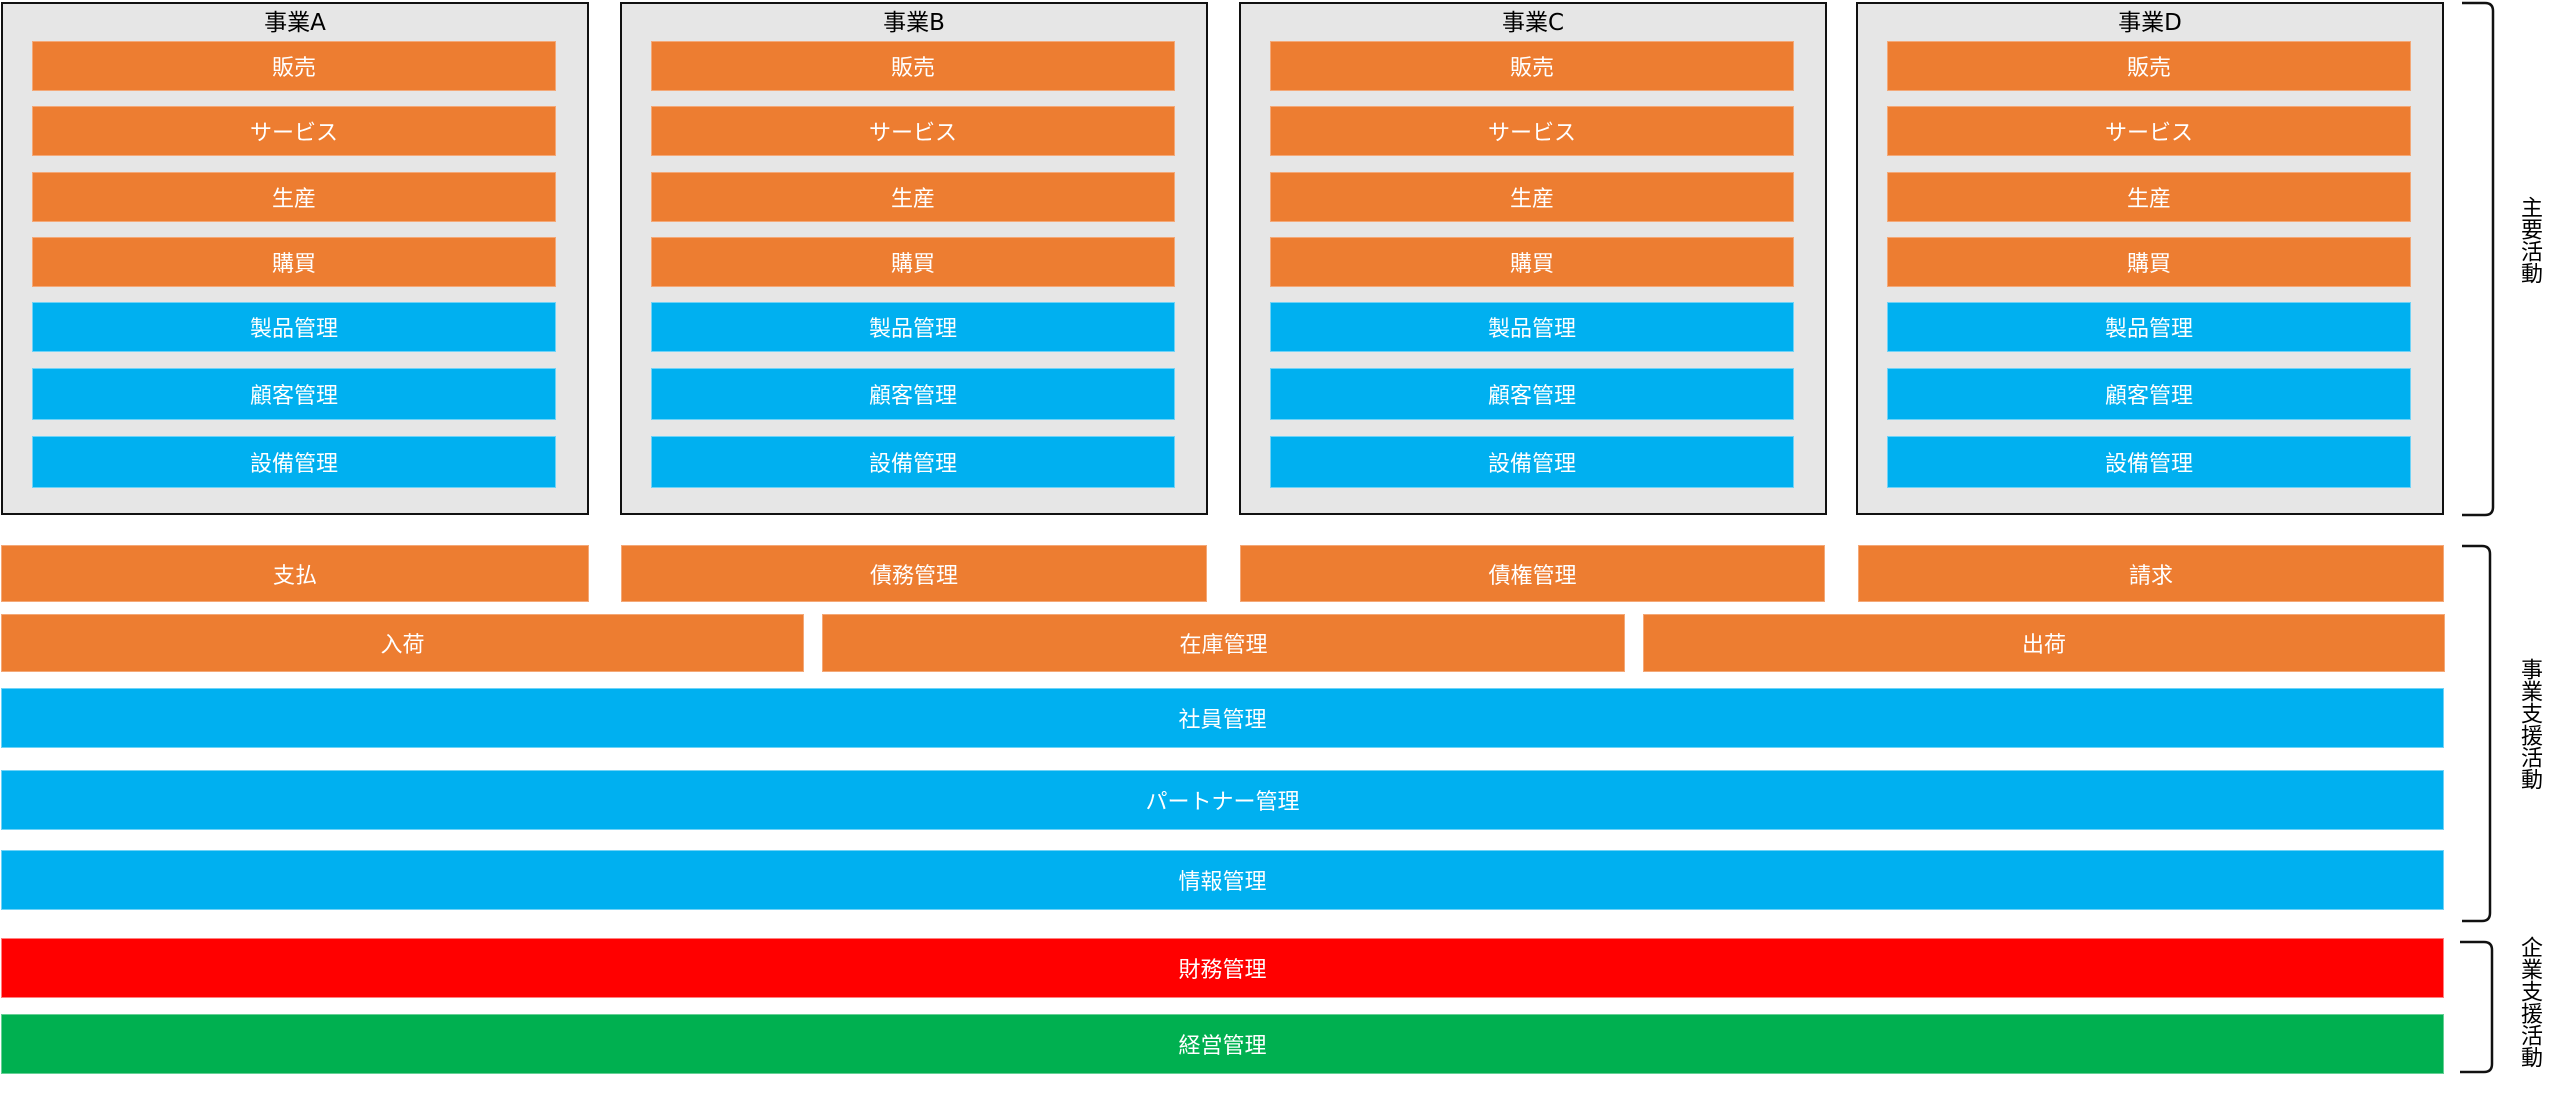 The image size is (2560, 1097). What do you see at coordinates (914, 573) in the screenshot?
I see `support-bar: 債務管理` at bounding box center [914, 573].